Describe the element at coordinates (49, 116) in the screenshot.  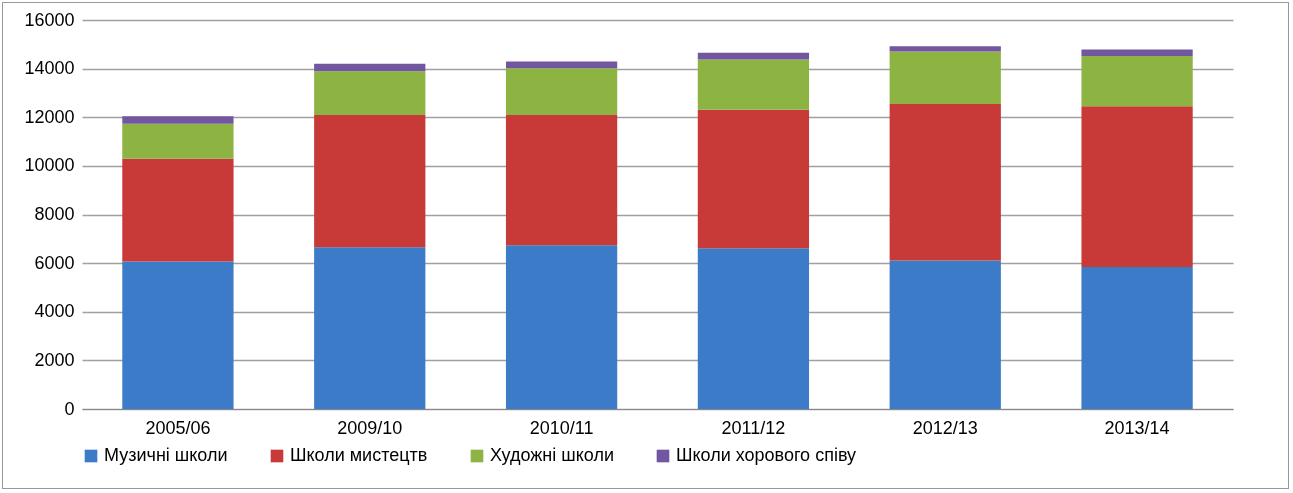
I see `y-tick-label: 12000` at that location.